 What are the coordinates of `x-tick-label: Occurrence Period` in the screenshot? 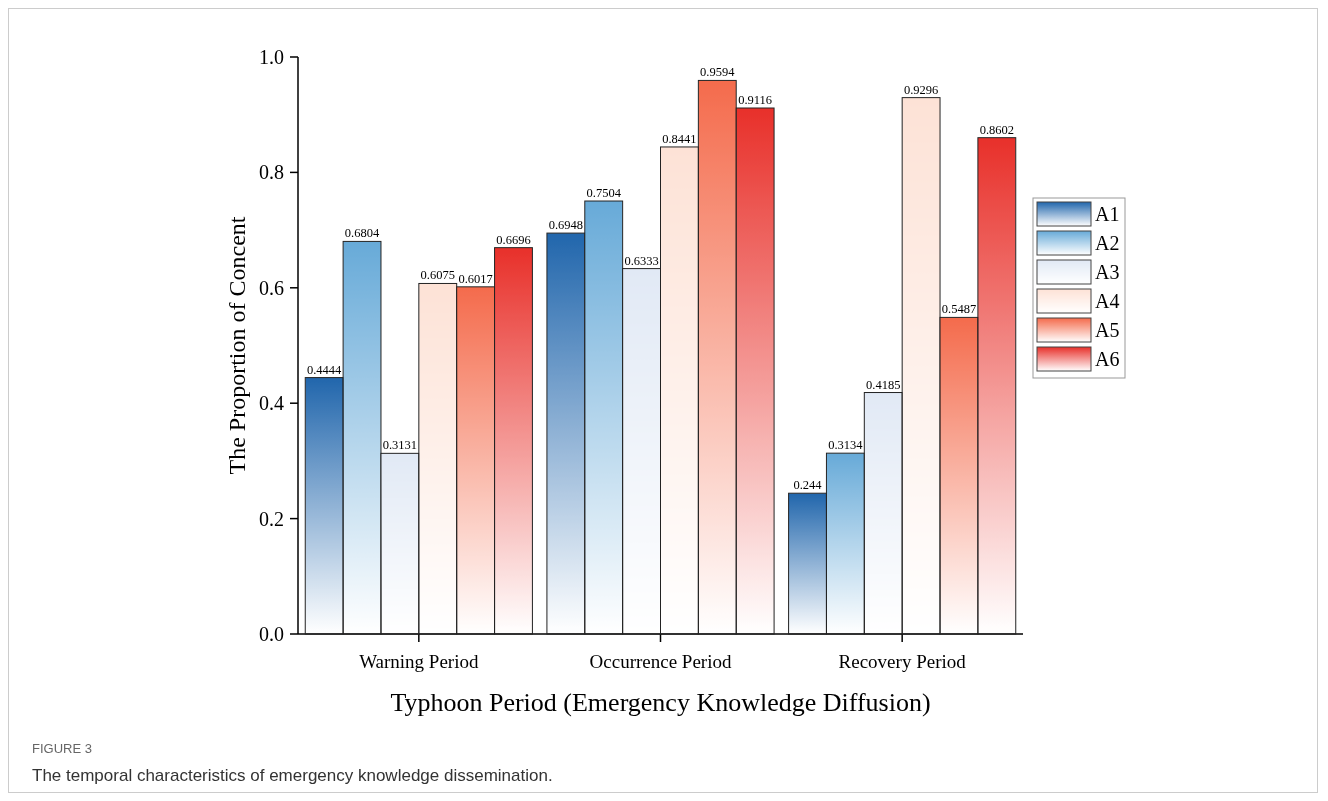 It's located at (660, 661).